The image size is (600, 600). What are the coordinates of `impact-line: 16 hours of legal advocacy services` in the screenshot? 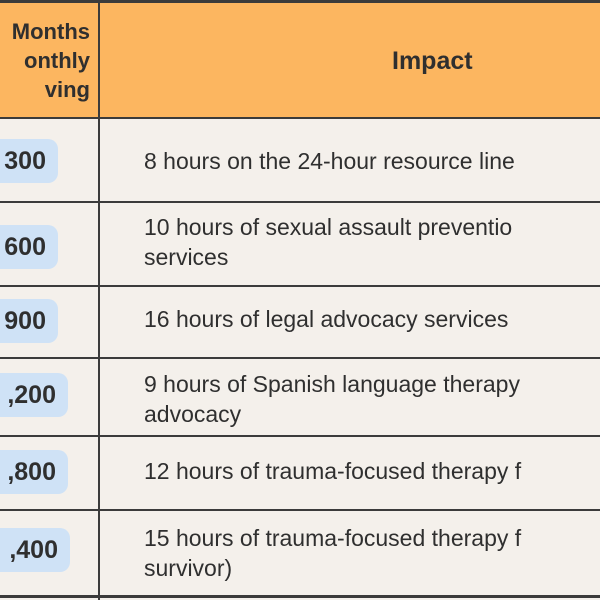 It's located at (326, 319).